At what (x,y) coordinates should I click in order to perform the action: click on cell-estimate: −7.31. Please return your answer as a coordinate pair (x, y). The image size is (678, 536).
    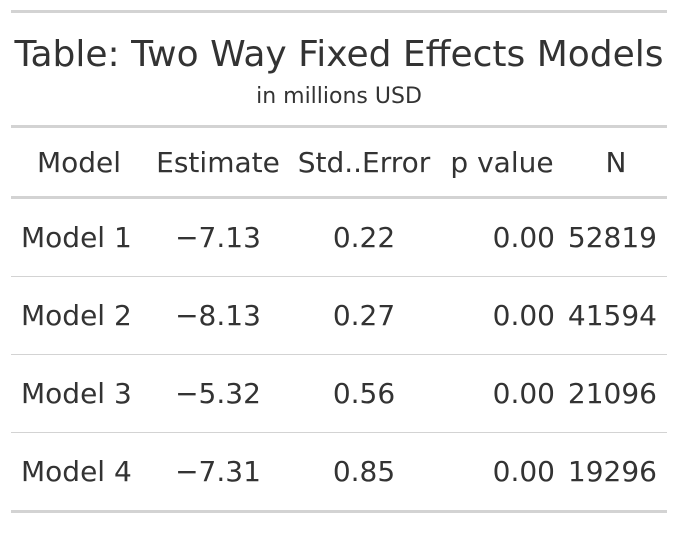
    Looking at the image, I should click on (218, 472).